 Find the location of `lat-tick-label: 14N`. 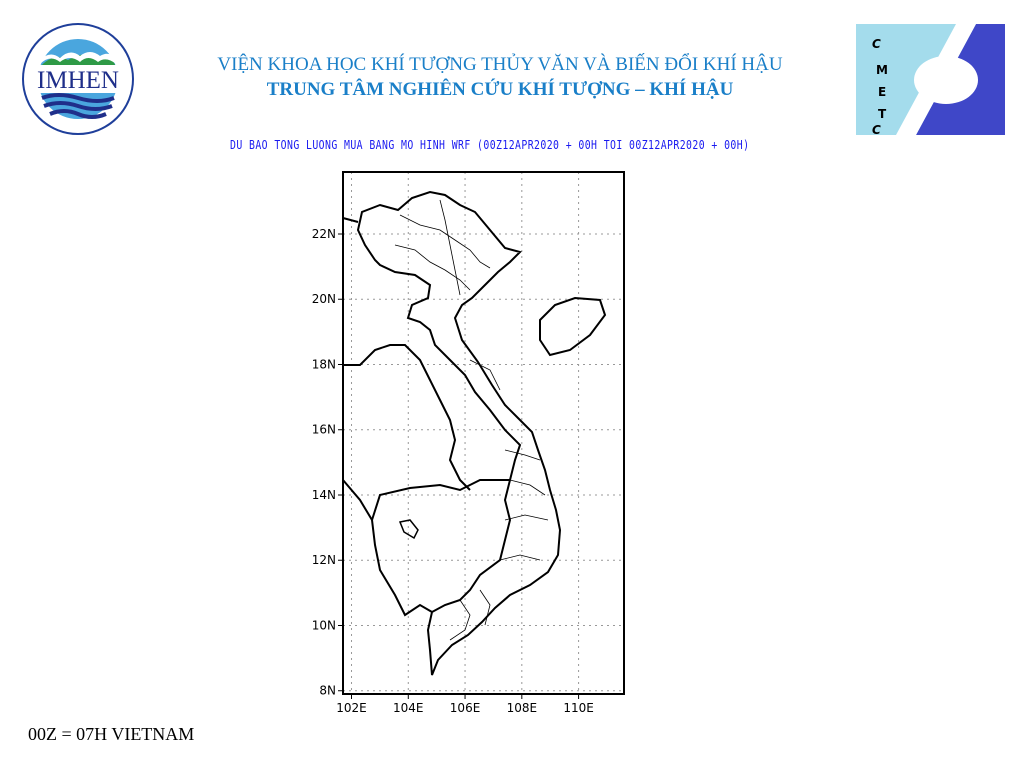

lat-tick-label: 14N is located at coordinates (324, 495).